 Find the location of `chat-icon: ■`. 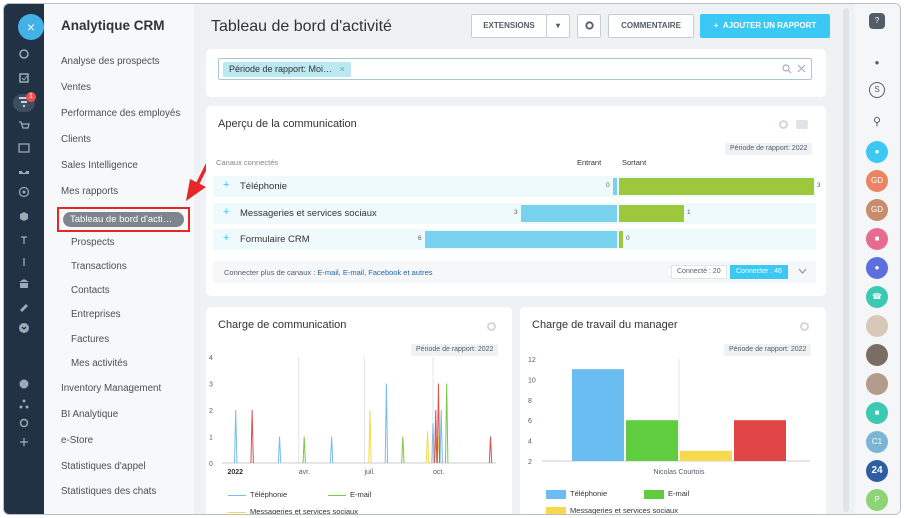

chat-icon: ■ is located at coordinates (877, 413).